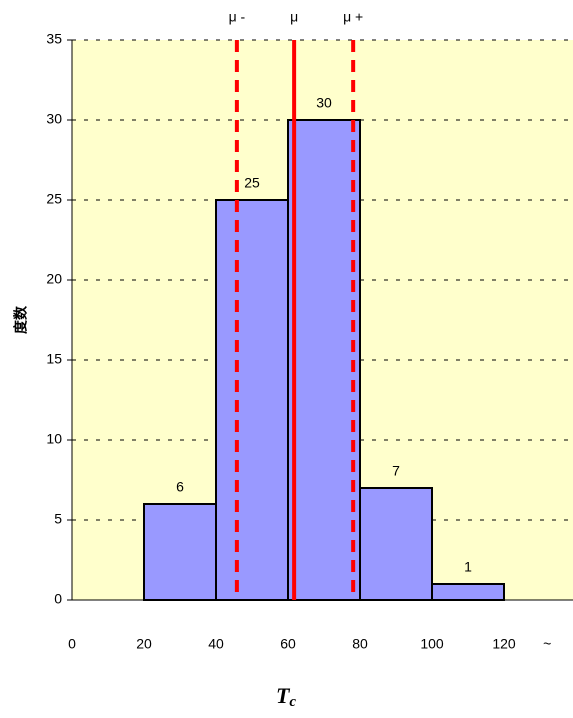 Image resolution: width=573 pixels, height=718 pixels. What do you see at coordinates (288, 644) in the screenshot?
I see `x-tick-label: 60` at bounding box center [288, 644].